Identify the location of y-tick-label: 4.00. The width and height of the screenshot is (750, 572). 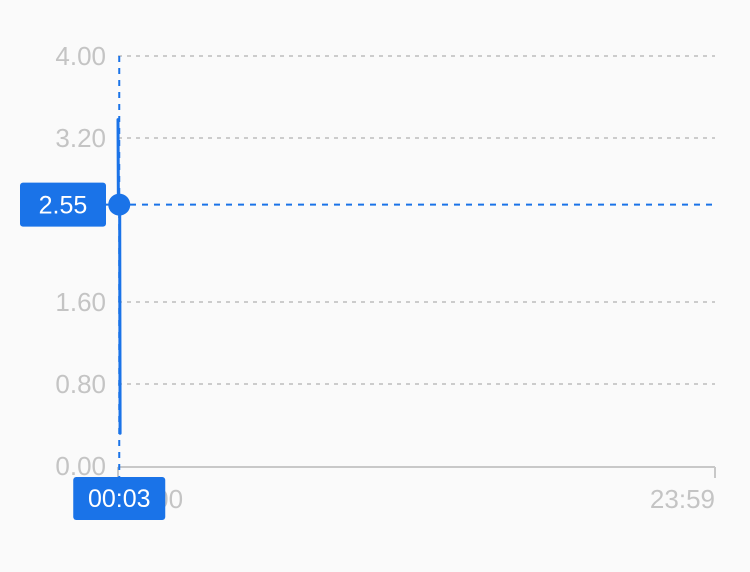
(80, 56).